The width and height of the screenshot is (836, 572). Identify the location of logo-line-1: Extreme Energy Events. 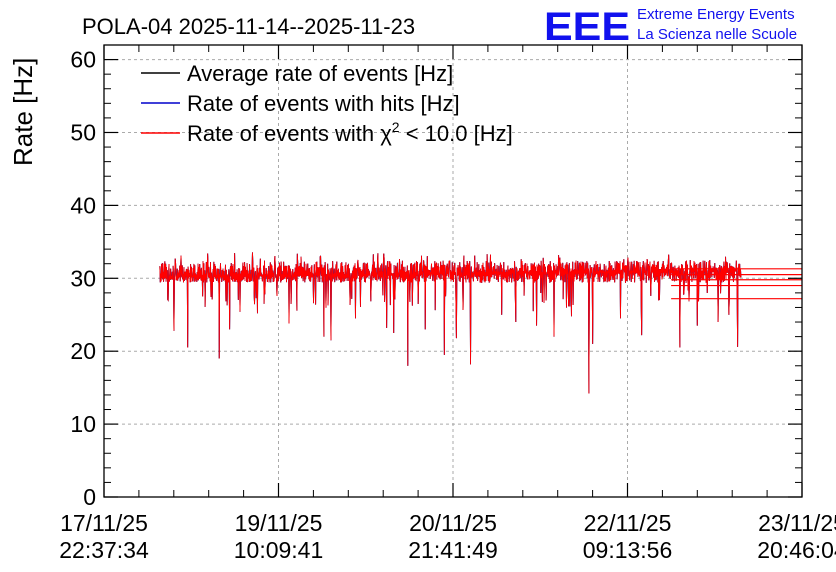
(716, 14).